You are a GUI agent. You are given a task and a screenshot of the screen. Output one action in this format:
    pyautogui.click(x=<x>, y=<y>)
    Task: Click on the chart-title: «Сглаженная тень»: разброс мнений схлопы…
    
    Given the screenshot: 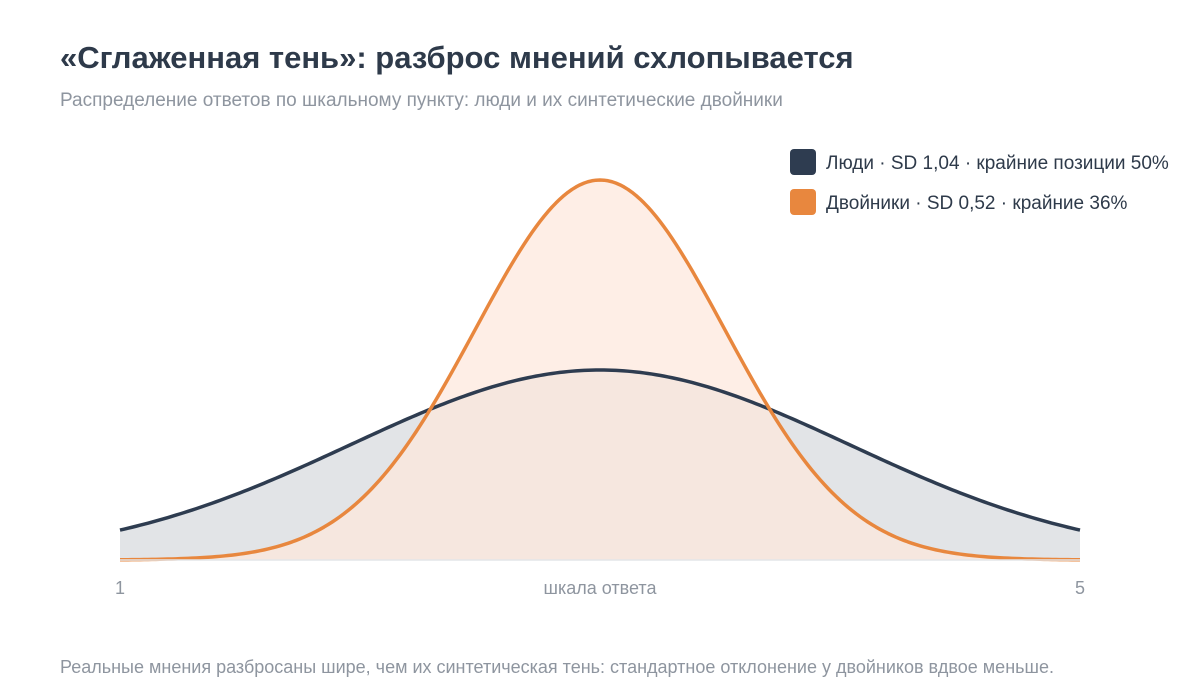 What is the action you would take?
    pyautogui.click(x=457, y=57)
    